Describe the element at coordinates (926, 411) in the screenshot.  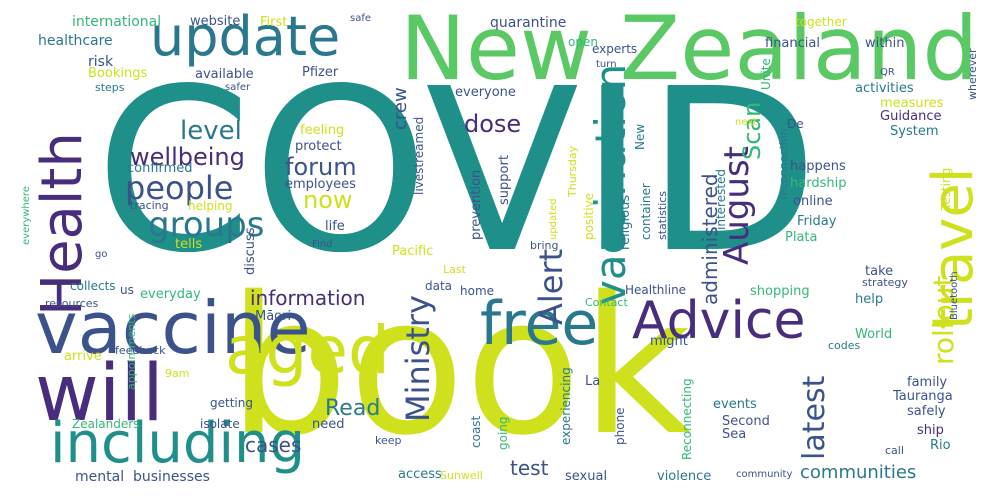
I see `word-safely: safely` at that location.